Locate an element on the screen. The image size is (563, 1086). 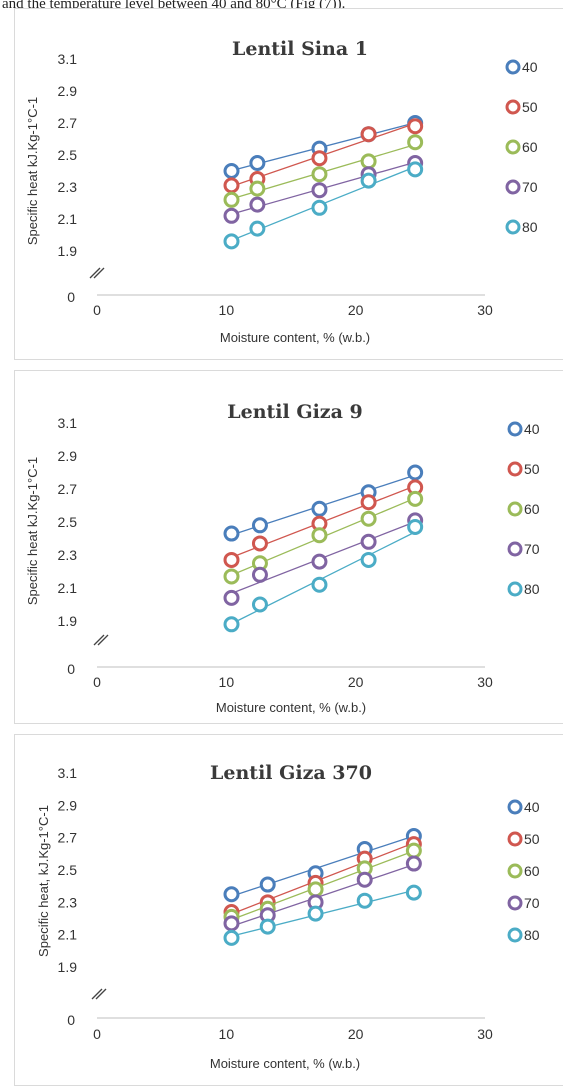
x-tick-label: 20 is located at coordinates (356, 682).